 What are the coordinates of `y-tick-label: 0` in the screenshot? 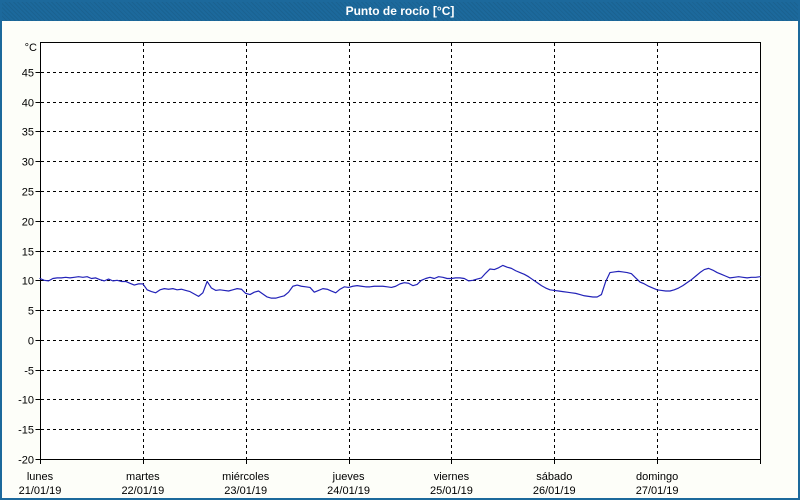 It's located at (31, 342).